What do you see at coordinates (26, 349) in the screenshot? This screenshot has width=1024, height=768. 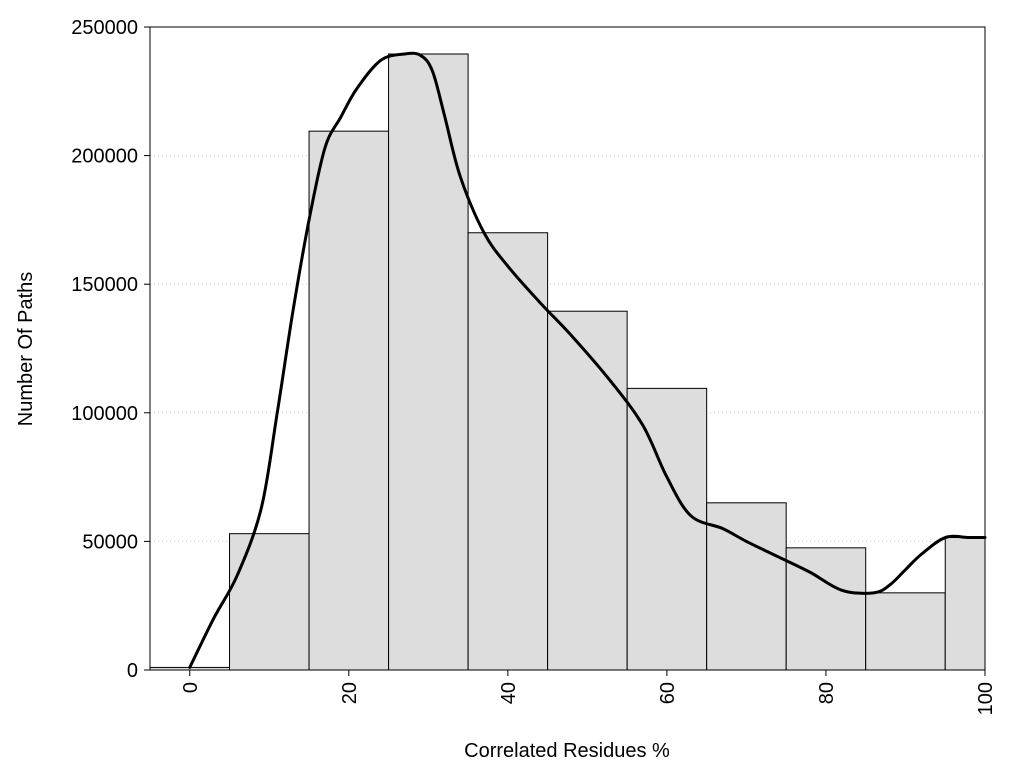 I see `y-axis-label: Number Of Paths` at bounding box center [26, 349].